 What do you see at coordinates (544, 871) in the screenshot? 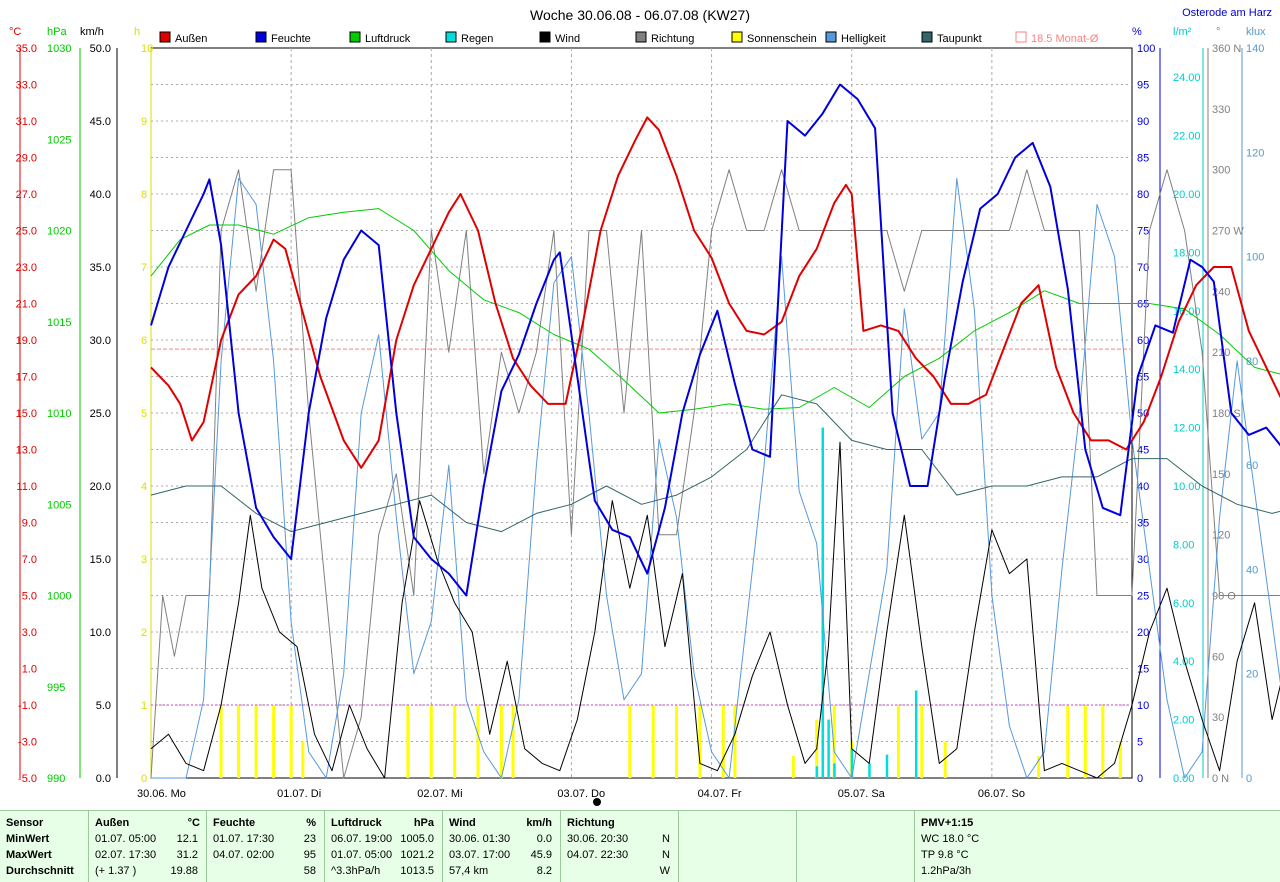
I see `wind-avg: 8.2` at bounding box center [544, 871].